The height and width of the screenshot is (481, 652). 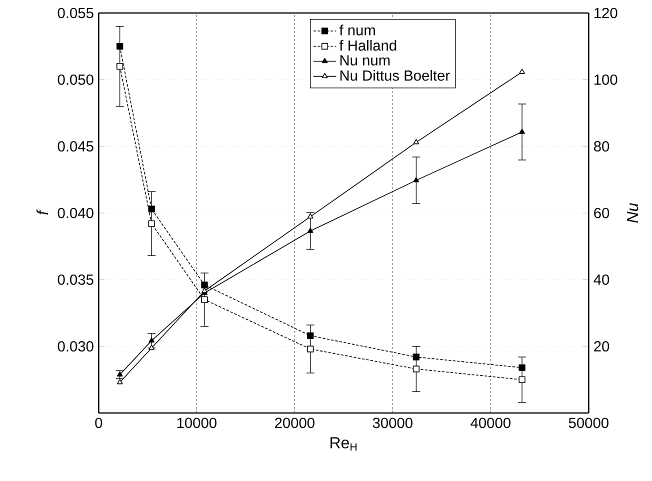 I want to click on y-tick-label: 0.050, so click(x=76, y=79).